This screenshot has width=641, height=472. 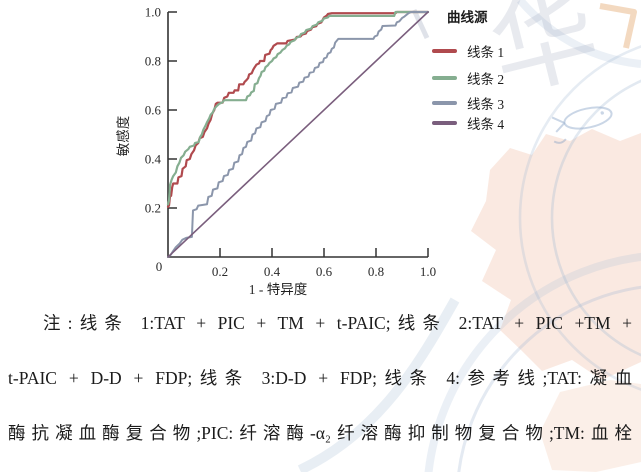 I want to click on legend-label-line3: 线条 3, so click(x=486, y=104).